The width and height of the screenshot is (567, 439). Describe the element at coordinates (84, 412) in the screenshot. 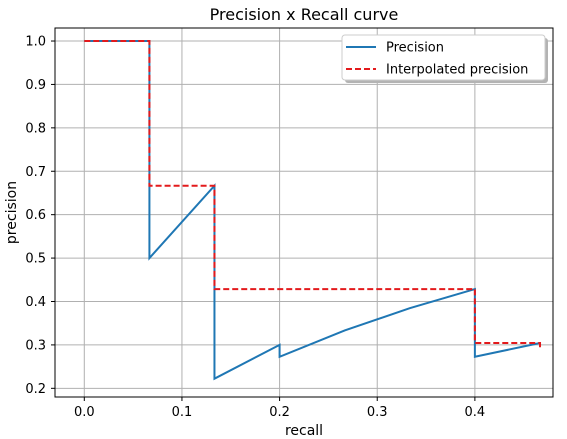

I see `x-tick-label: 0.0` at that location.